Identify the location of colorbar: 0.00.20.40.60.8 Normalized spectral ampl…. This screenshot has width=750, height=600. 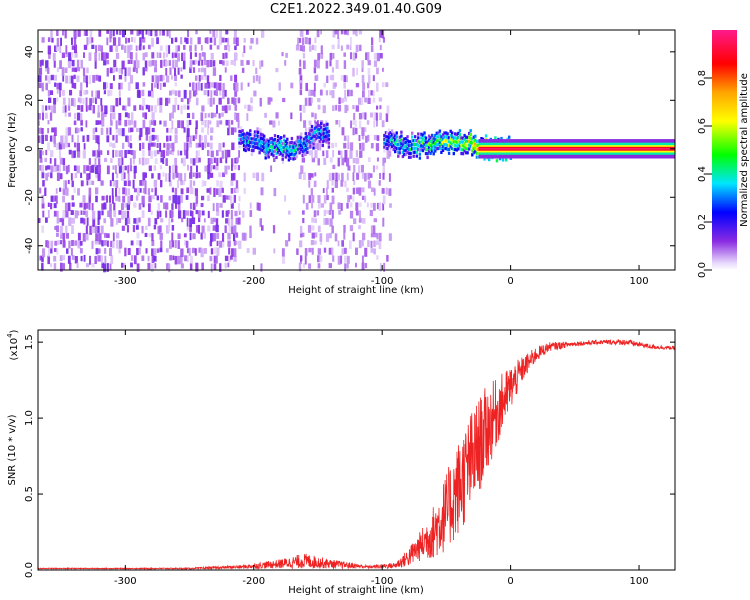
(723, 154).